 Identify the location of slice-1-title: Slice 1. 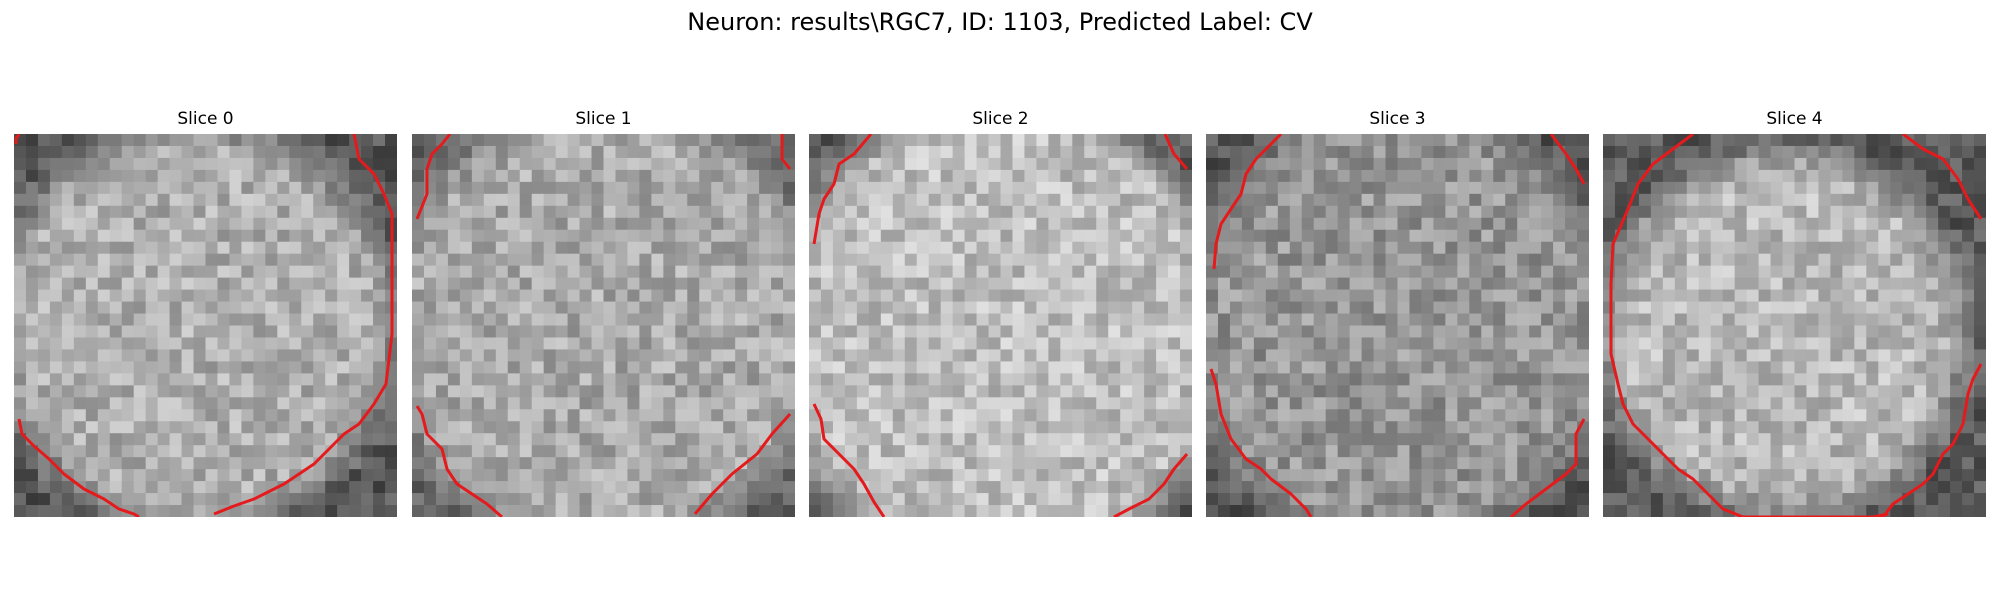
(603, 119).